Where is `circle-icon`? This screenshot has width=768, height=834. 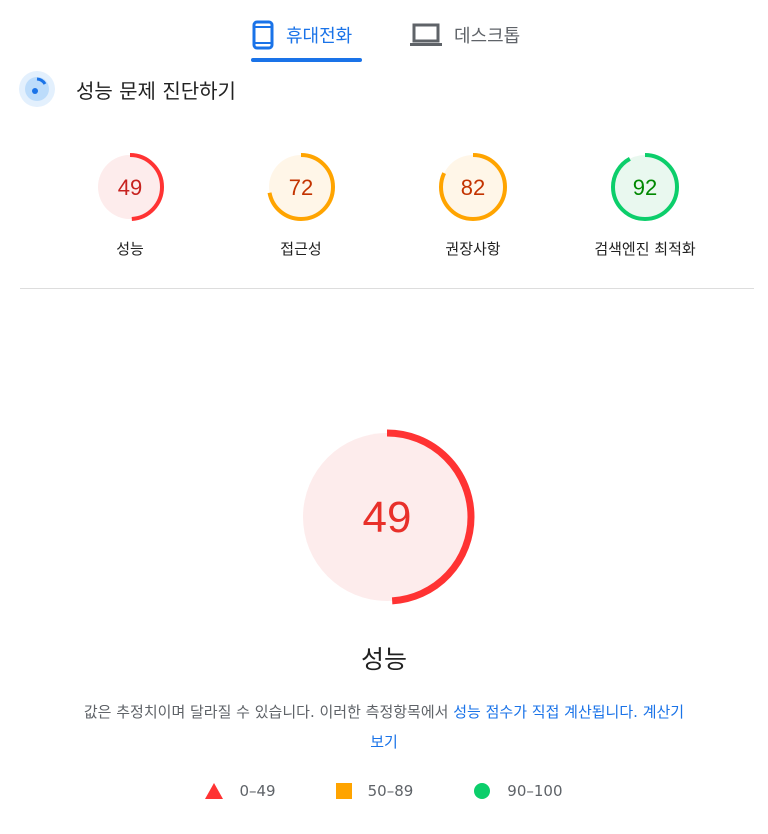 circle-icon is located at coordinates (482, 791).